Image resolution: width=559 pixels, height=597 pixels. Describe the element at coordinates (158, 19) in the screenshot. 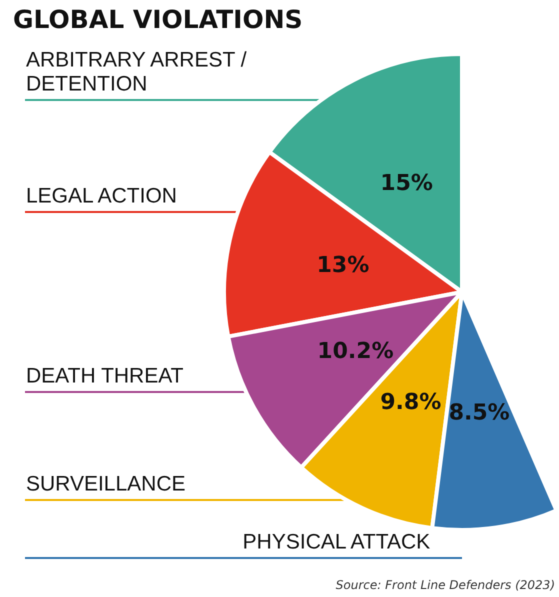

I see `chart-title: GLOBAL VIOLATIONS` at that location.